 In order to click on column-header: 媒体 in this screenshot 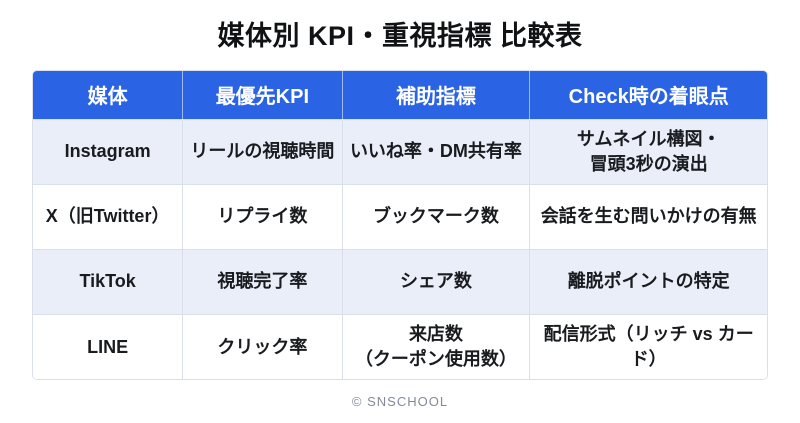, I will do `click(108, 95)`.